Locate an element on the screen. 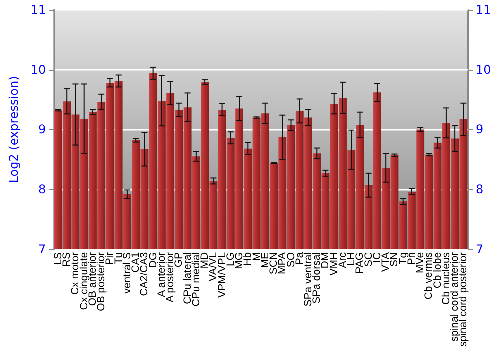  y-tick-label: 10 is located at coordinates (38, 69).